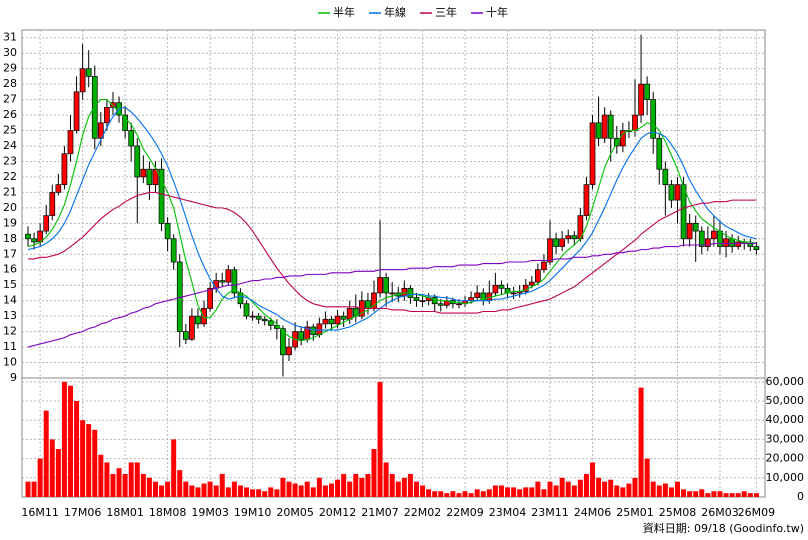 The image size is (808, 540). Describe the element at coordinates (10, 269) in the screenshot. I see `y-tick-label: 16` at that location.